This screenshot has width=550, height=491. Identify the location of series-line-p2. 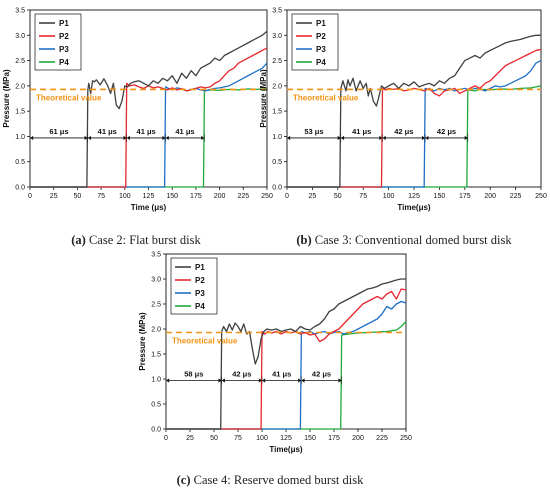
(286, 359).